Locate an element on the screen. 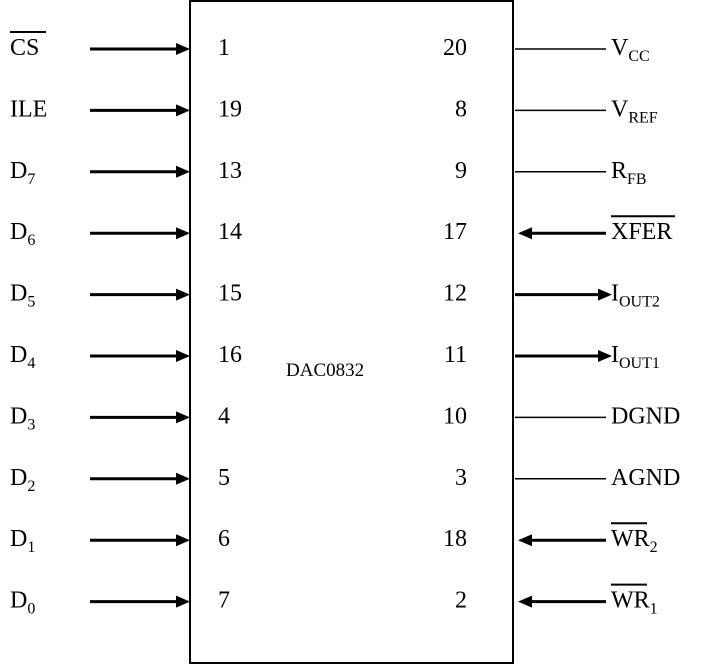  left-pin-number-1: 19 is located at coordinates (230, 109).